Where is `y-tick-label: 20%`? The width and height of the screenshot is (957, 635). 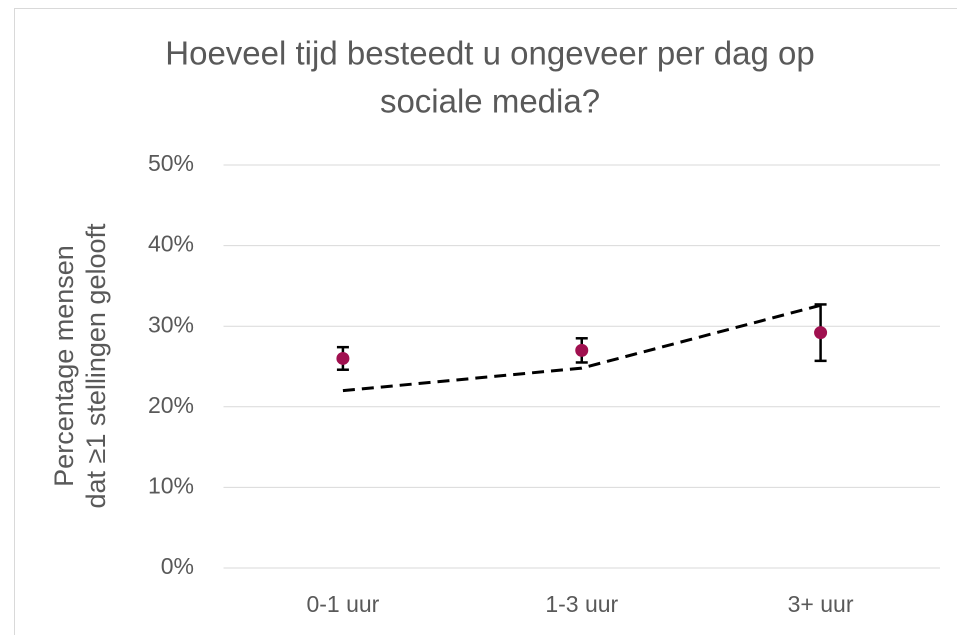
y-tick-label: 20% is located at coordinates (171, 405).